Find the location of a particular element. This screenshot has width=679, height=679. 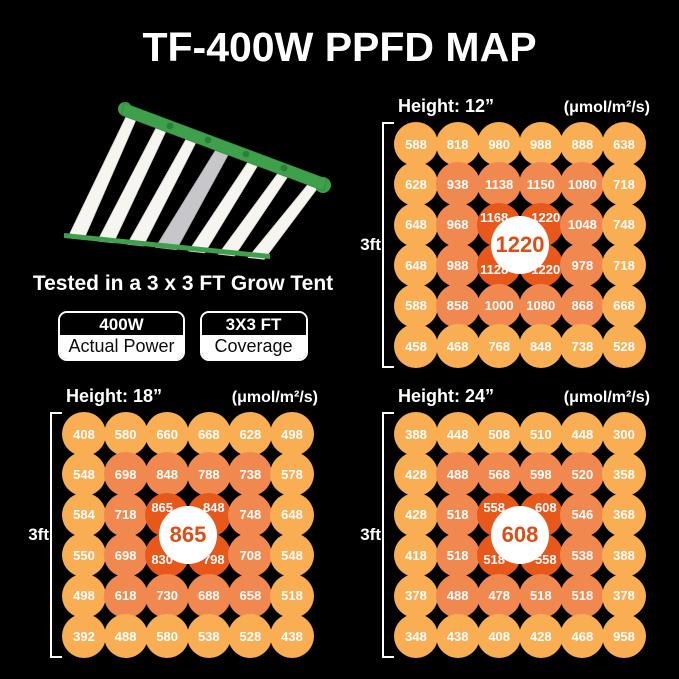

ppfd-cell: 548 is located at coordinates (292, 555).